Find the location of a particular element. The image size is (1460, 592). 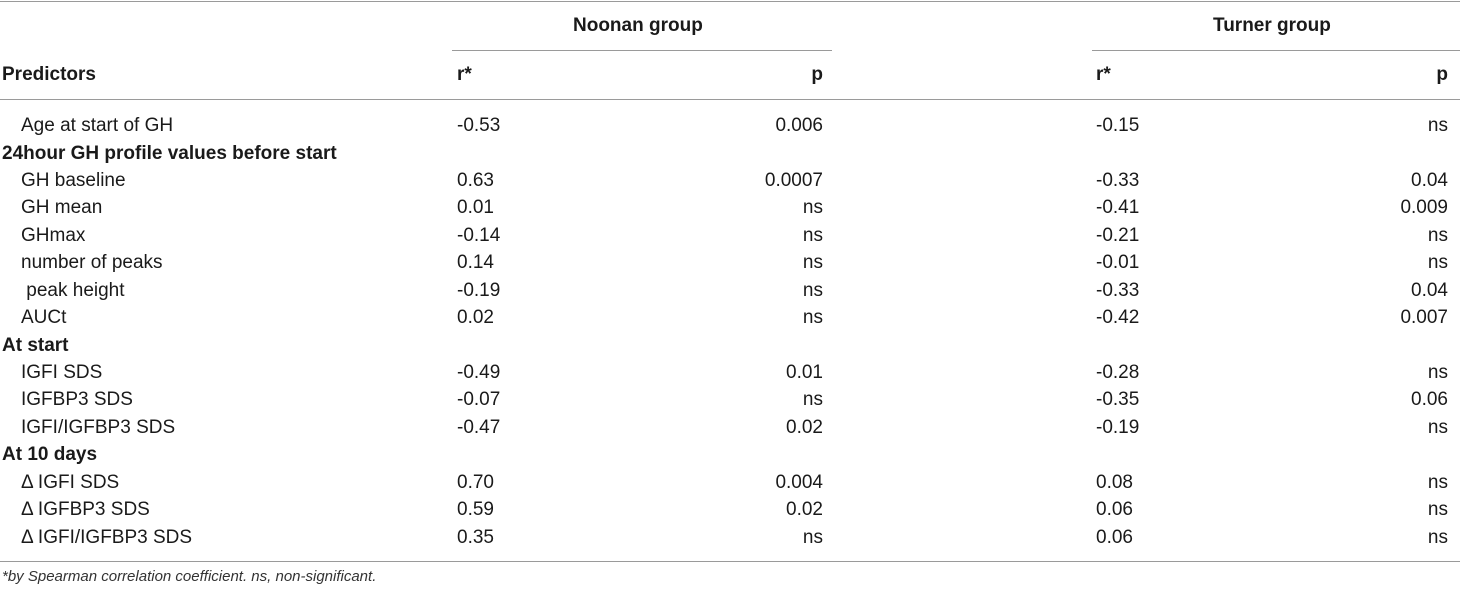

turner-p-value: 0.007 is located at coordinates (1424, 317).